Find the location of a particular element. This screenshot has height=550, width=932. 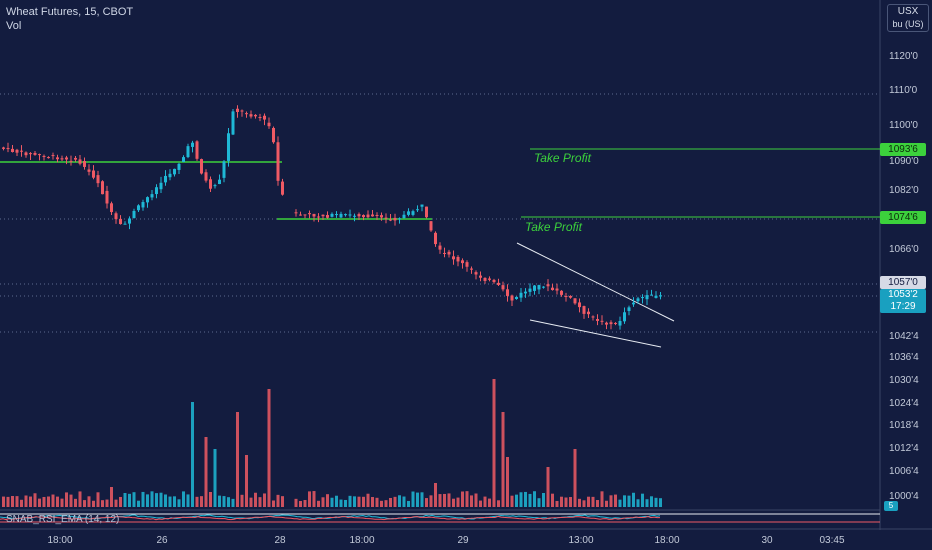

current-price-tag: 1053'2 17:29 is located at coordinates (903, 301).